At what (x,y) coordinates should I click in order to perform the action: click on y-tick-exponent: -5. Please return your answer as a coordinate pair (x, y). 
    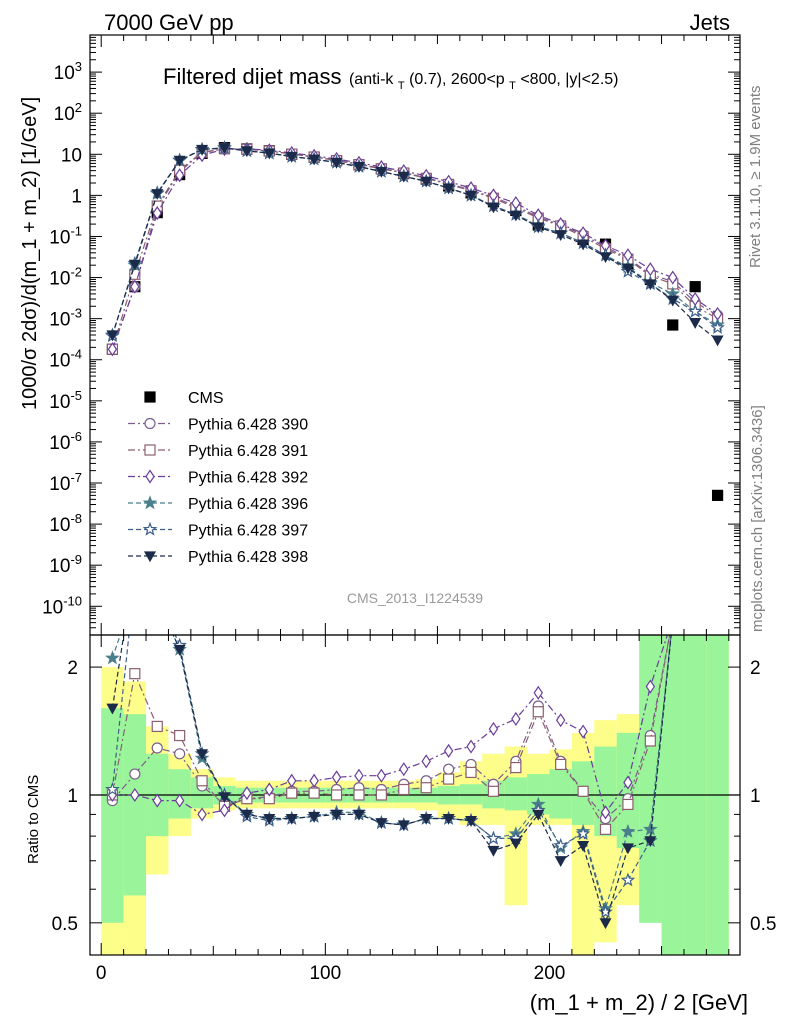
    Looking at the image, I should click on (76, 395).